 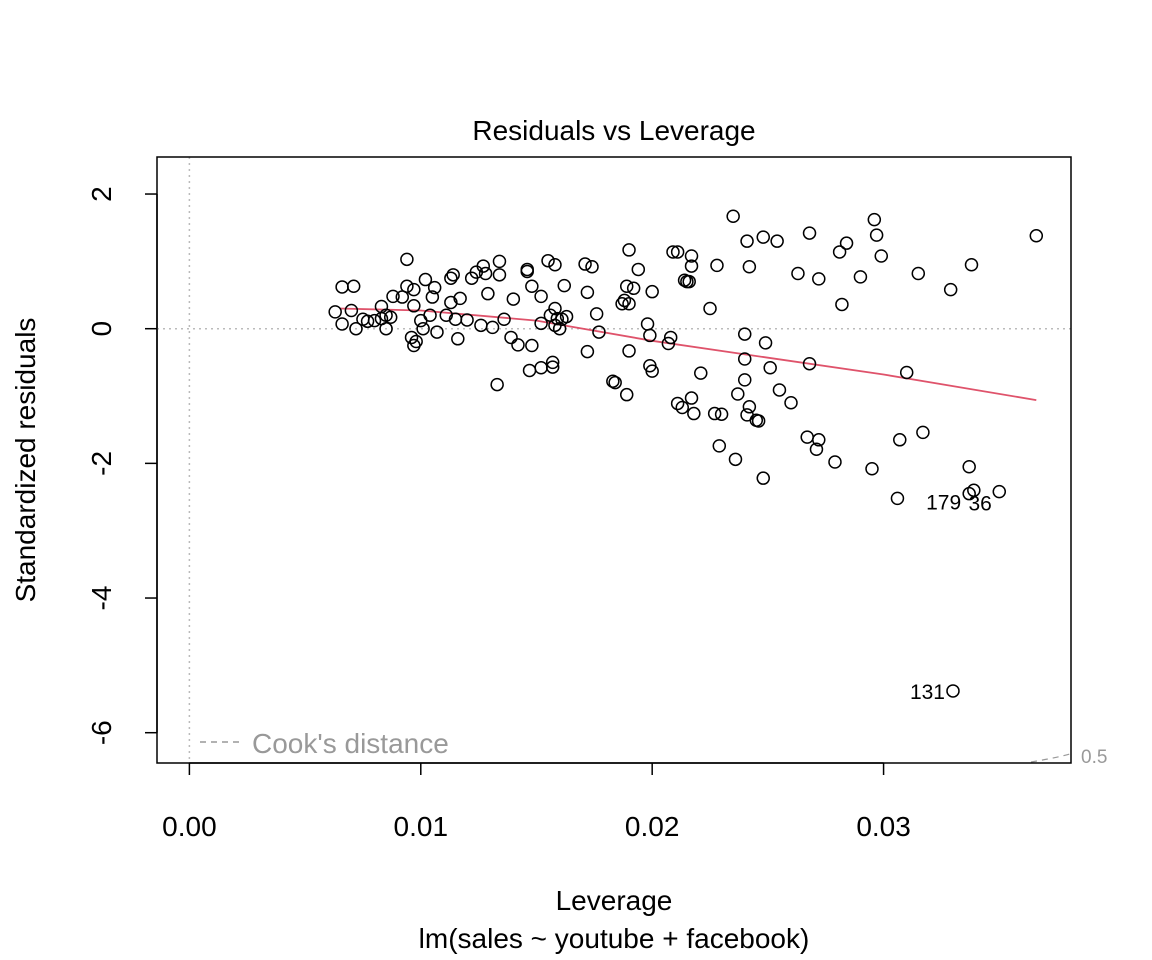 I want to click on y-tick-label: 2, so click(x=101, y=194).